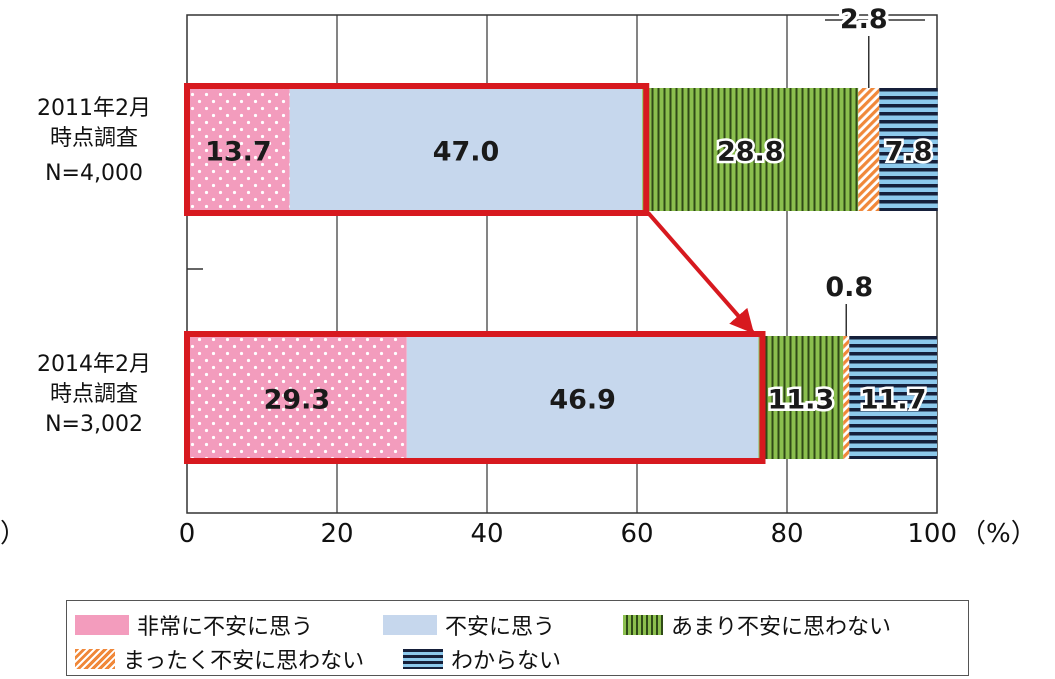  What do you see at coordinates (864, 19) in the screenshot?
I see `data-label-callout: 2.8` at bounding box center [864, 19].